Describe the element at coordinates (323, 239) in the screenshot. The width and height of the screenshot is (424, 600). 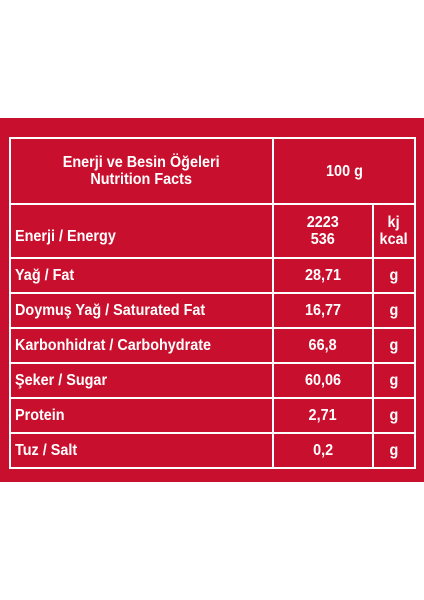
I see `energy-value-kcal: 536` at that location.